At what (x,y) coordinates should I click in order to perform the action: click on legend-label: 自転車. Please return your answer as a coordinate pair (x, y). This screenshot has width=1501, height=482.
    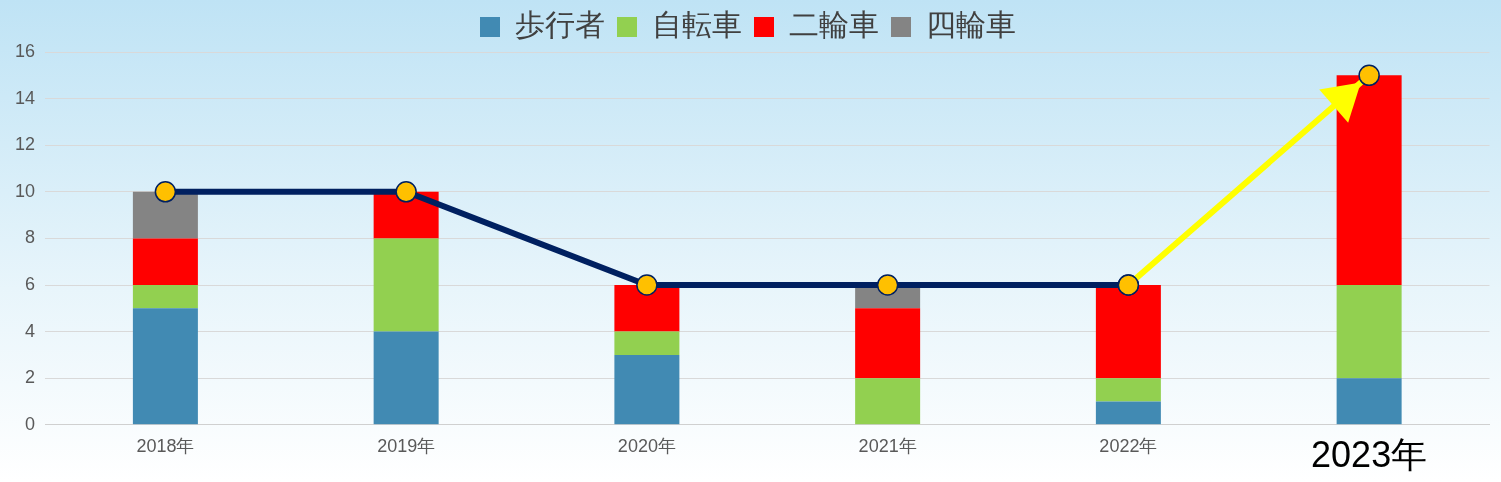
    Looking at the image, I should click on (697, 24).